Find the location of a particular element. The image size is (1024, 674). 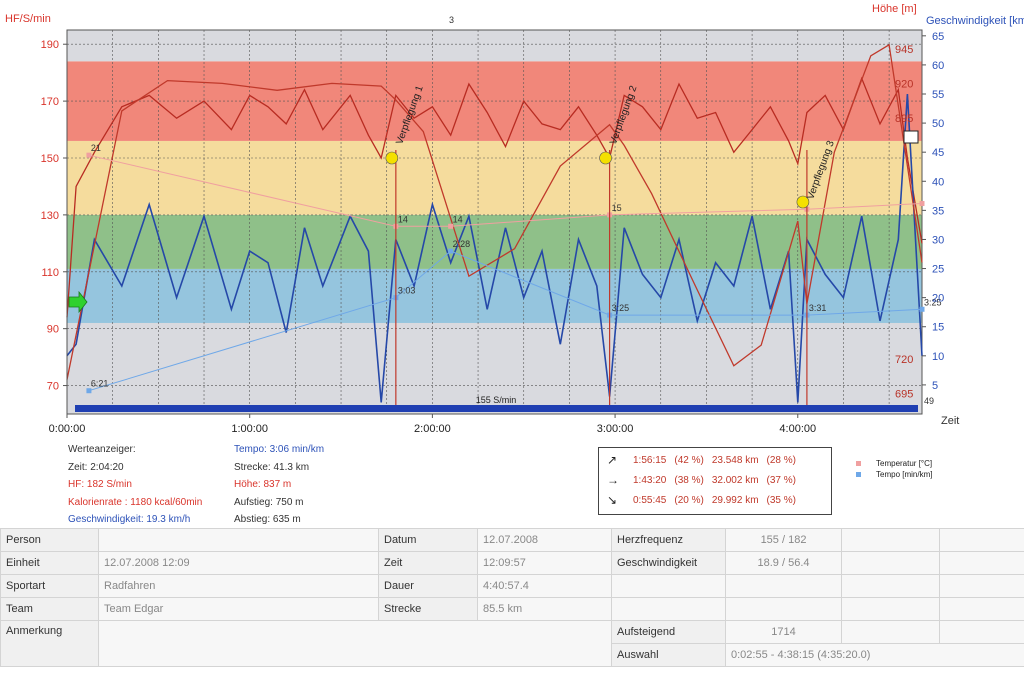

speed-tick-label: 60 is located at coordinates (938, 66).